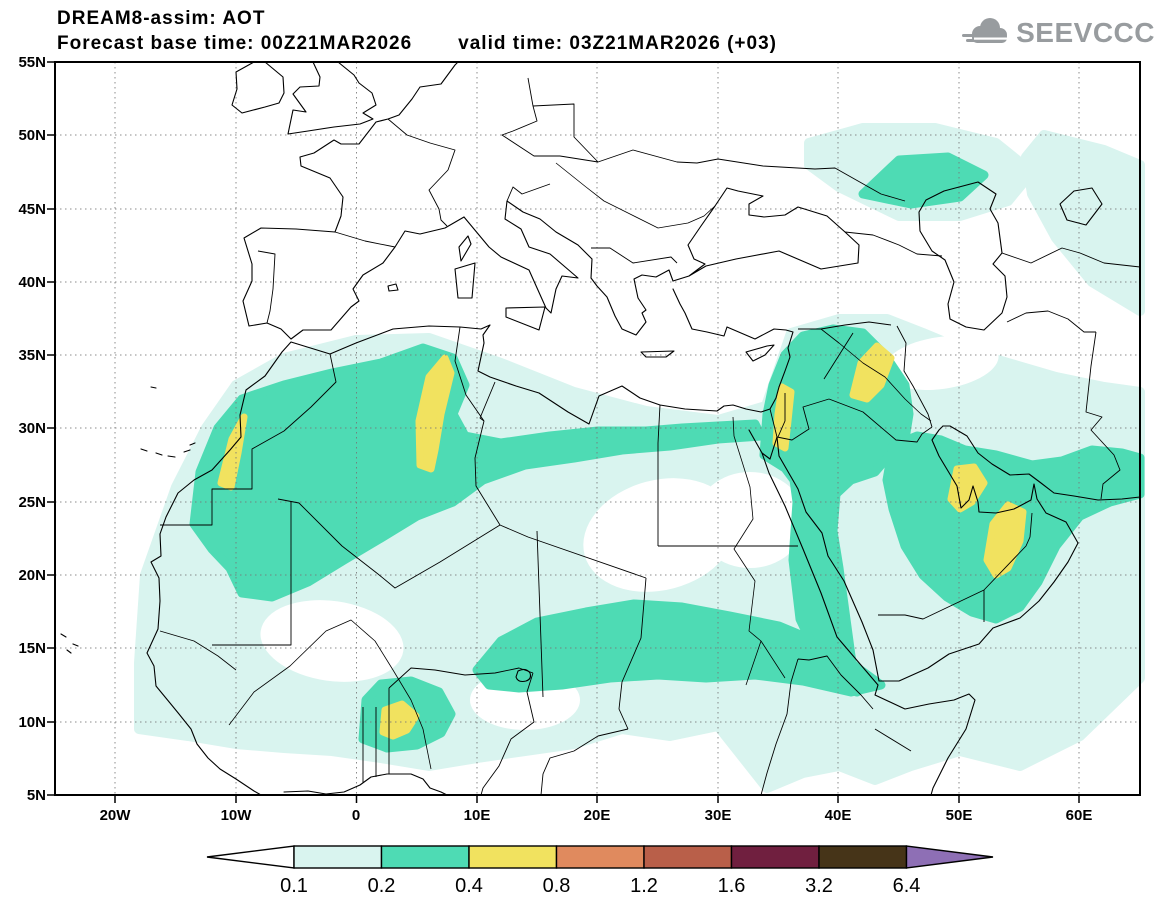 This screenshot has height=905, width=1165. Describe the element at coordinates (353, 200) in the screenshot. I see `coastline-europe-atlantic` at that location.